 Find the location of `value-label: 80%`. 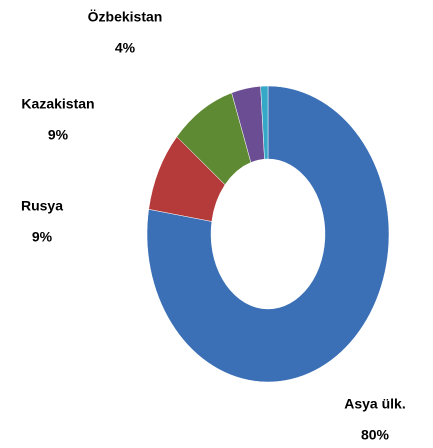

value-label: 80% is located at coordinates (375, 435).